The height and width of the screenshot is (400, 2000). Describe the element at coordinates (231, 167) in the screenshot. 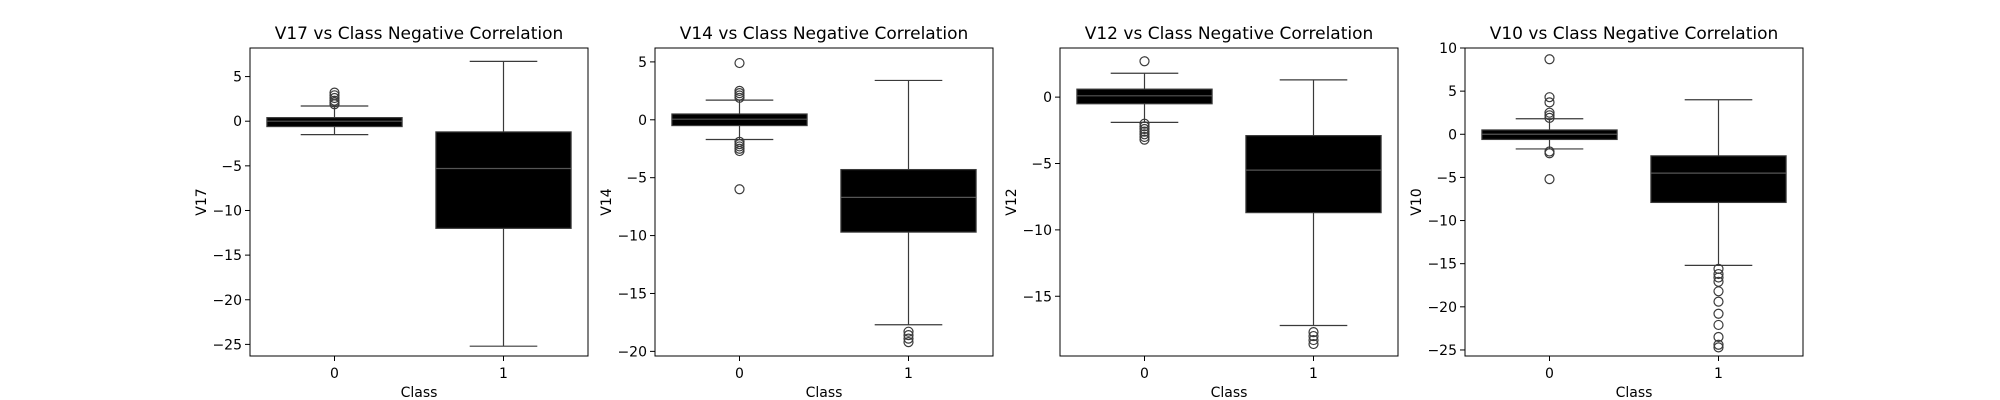

I see `chart-0-ytick-label: −5` at that location.